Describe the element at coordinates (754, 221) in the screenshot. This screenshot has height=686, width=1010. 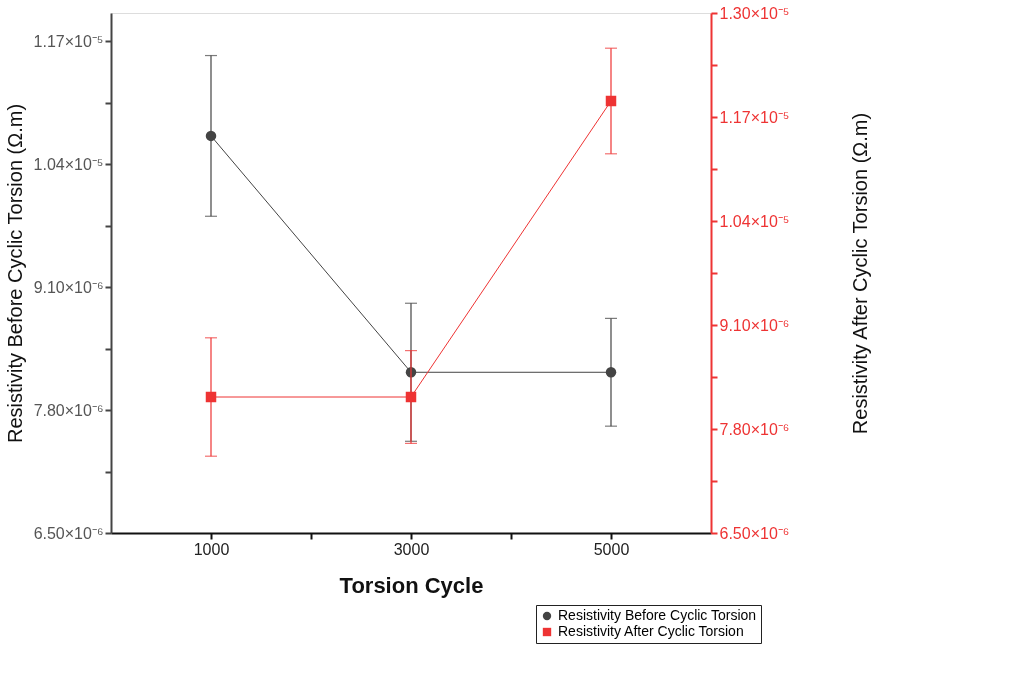
I see `y2-tick-label: 1.04×10⁻⁵` at that location.